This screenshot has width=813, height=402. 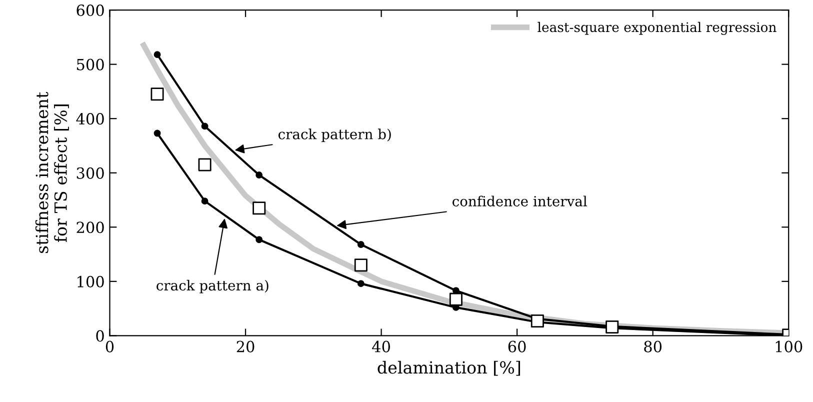 What do you see at coordinates (657, 28) in the screenshot?
I see `legend-label: least-square exponential regression` at bounding box center [657, 28].